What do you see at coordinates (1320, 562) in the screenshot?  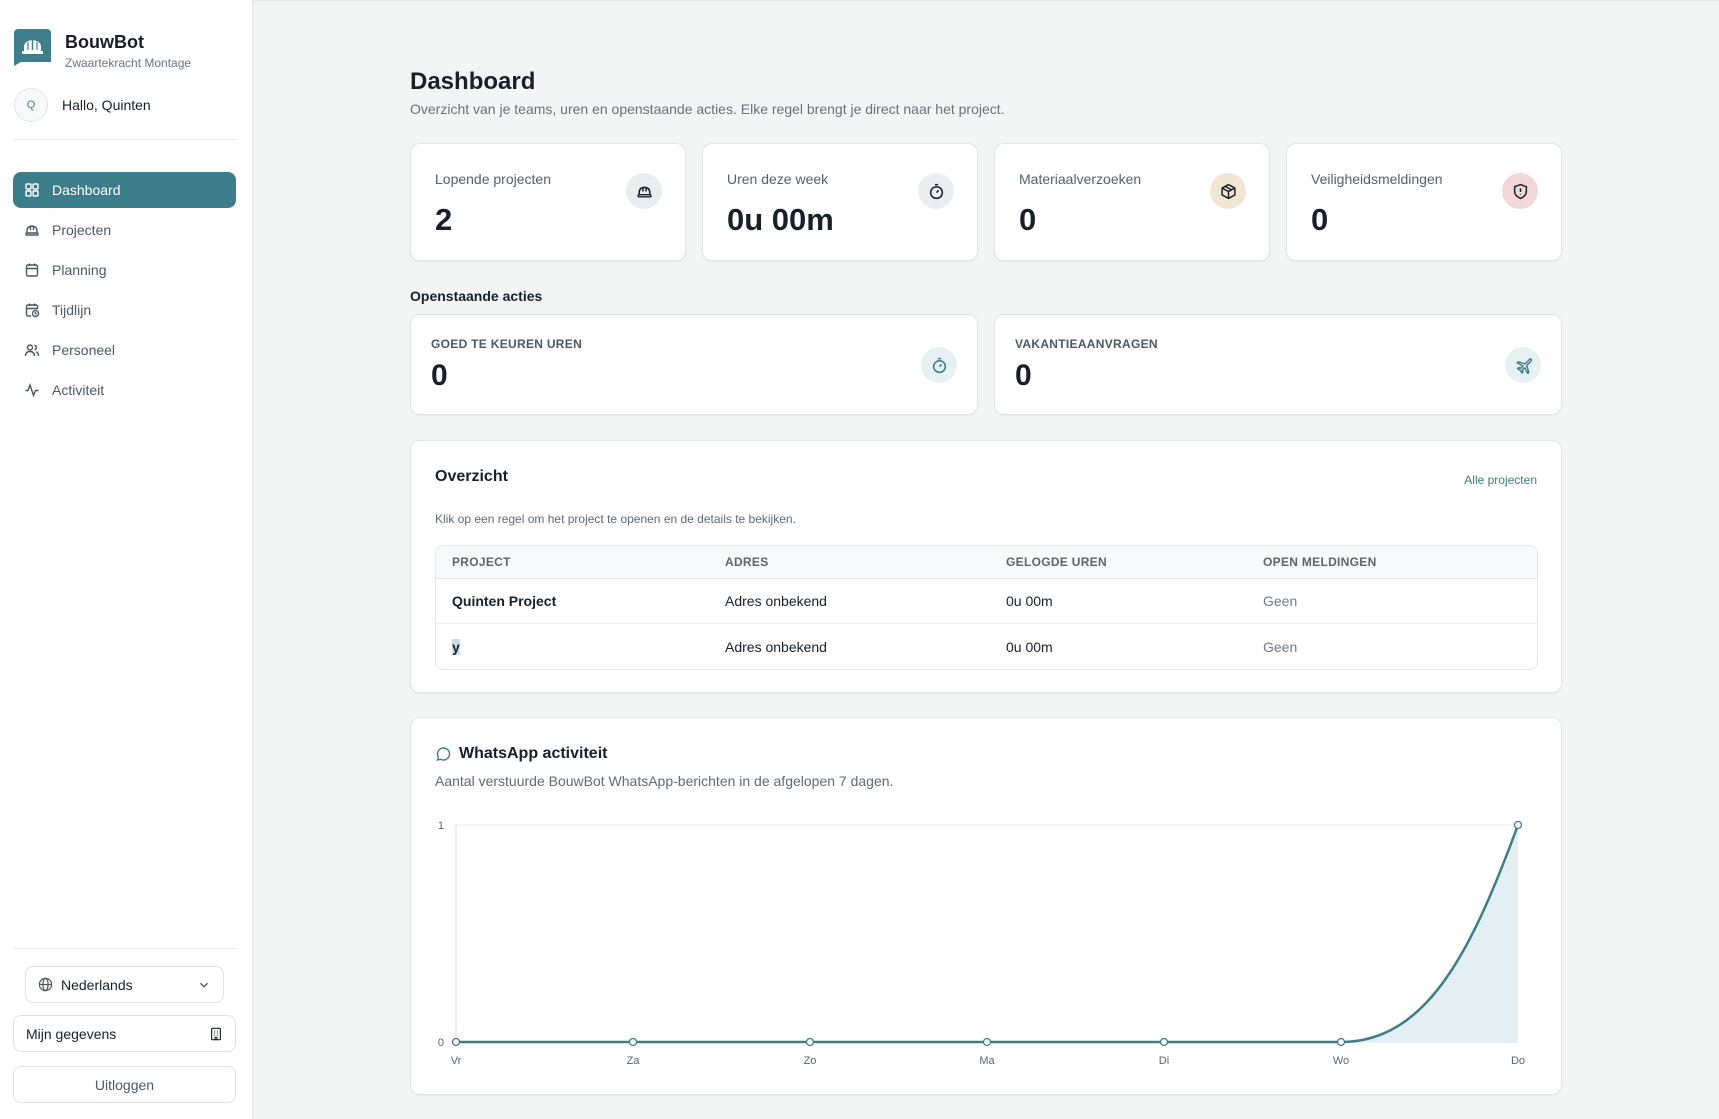 I see `column-header: OPEN MELDINGEN` at bounding box center [1320, 562].